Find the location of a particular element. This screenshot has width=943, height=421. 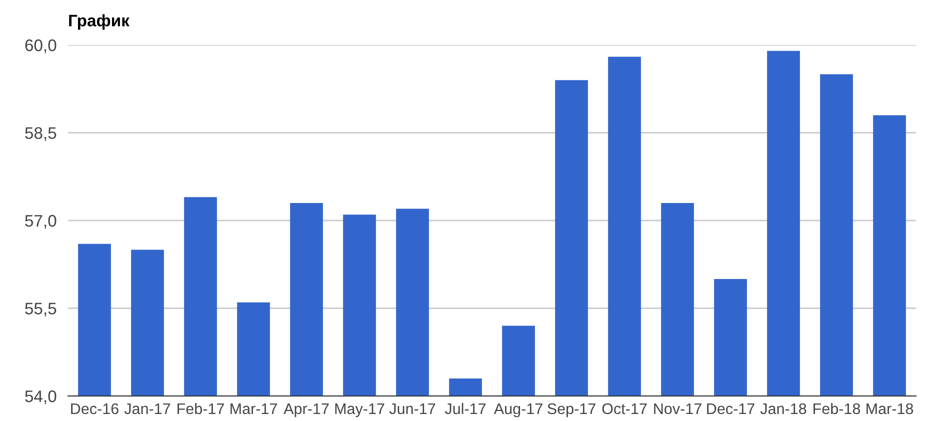

x-tick-label: Mar-17 is located at coordinates (253, 409).